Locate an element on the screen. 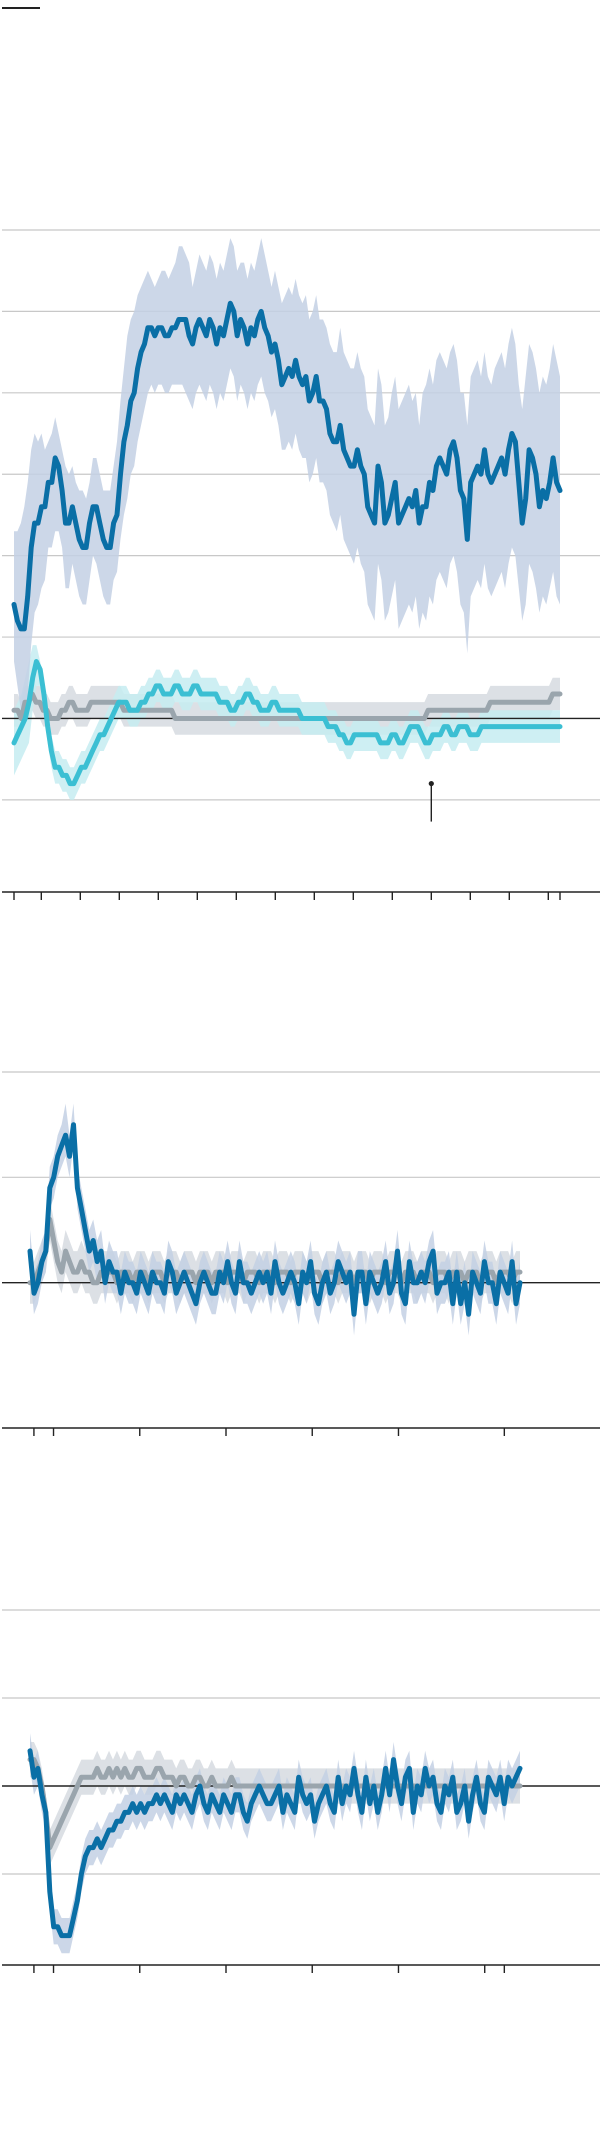  confidence-band is located at coordinates (287, 722).